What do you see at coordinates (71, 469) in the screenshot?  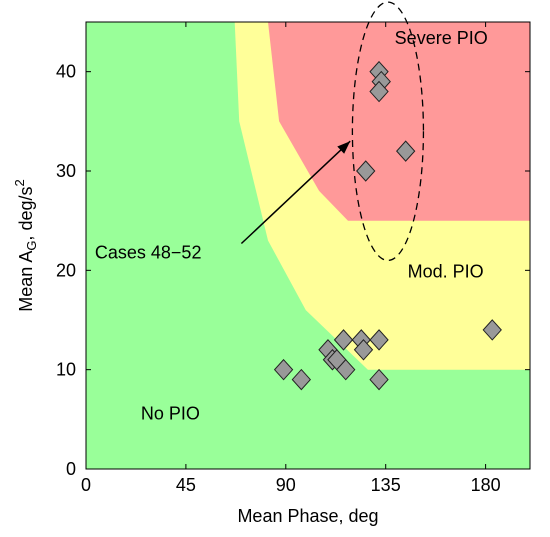 I see `y-tick-label: 0` at bounding box center [71, 469].